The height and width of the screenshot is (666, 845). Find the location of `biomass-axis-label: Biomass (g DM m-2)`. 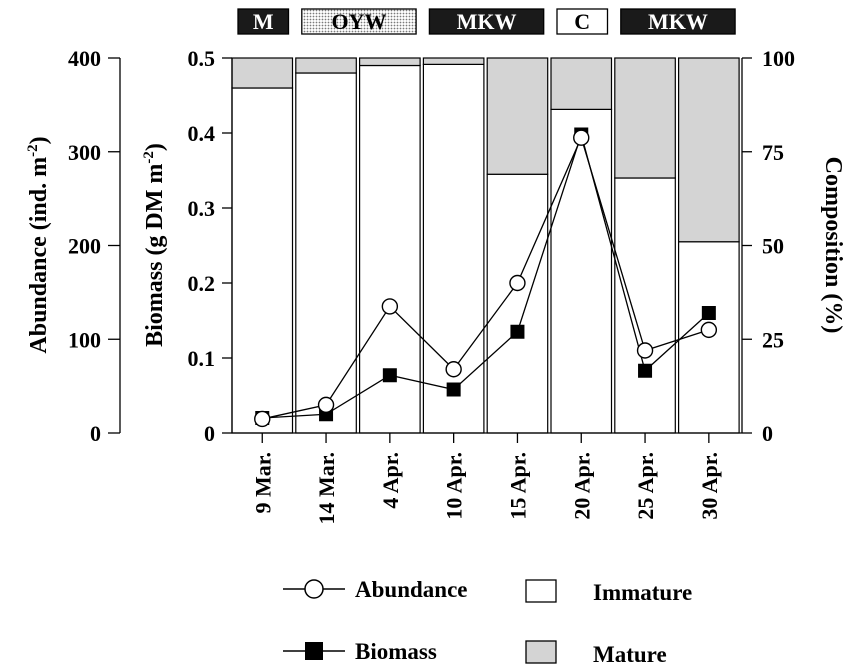

biomass-axis-label: Biomass (g DM m-2) is located at coordinates (154, 245).